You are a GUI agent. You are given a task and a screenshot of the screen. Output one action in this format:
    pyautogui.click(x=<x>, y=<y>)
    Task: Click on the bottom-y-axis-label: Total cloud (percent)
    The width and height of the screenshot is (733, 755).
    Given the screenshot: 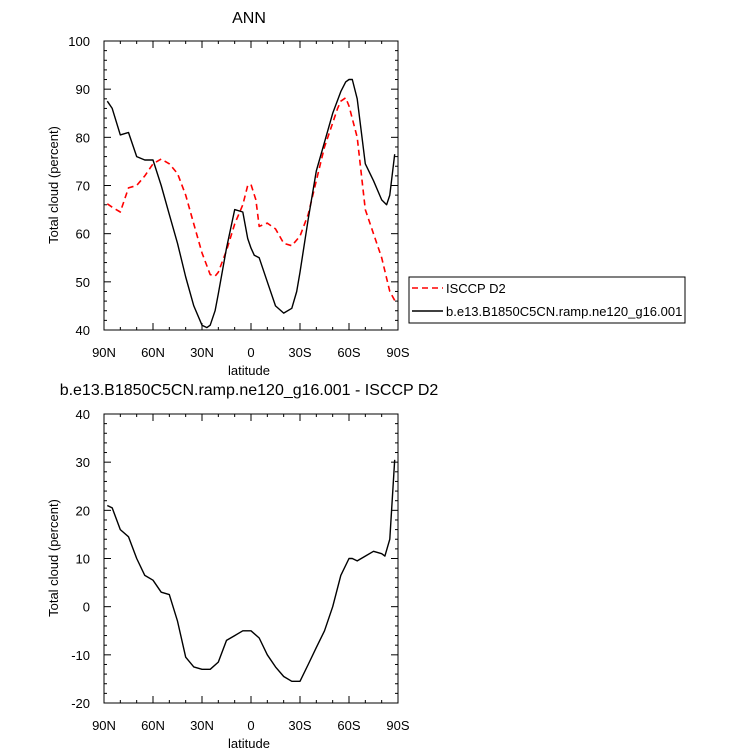 What is the action you would take?
    pyautogui.click(x=53, y=558)
    